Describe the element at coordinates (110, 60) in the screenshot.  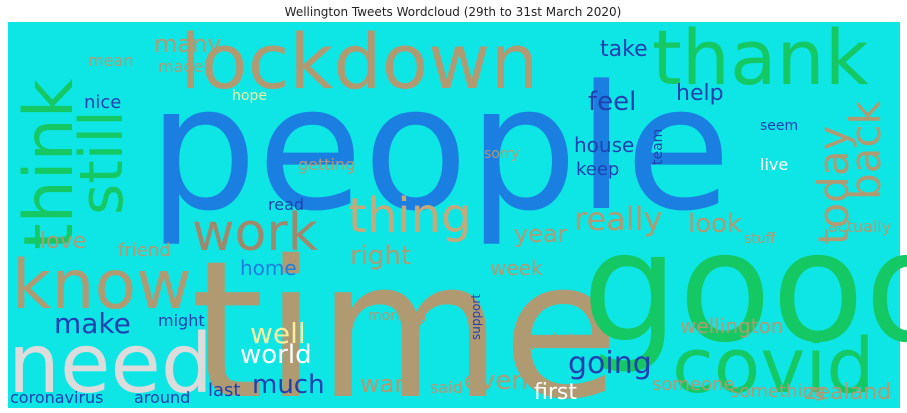
I see `word: mean` at that location.